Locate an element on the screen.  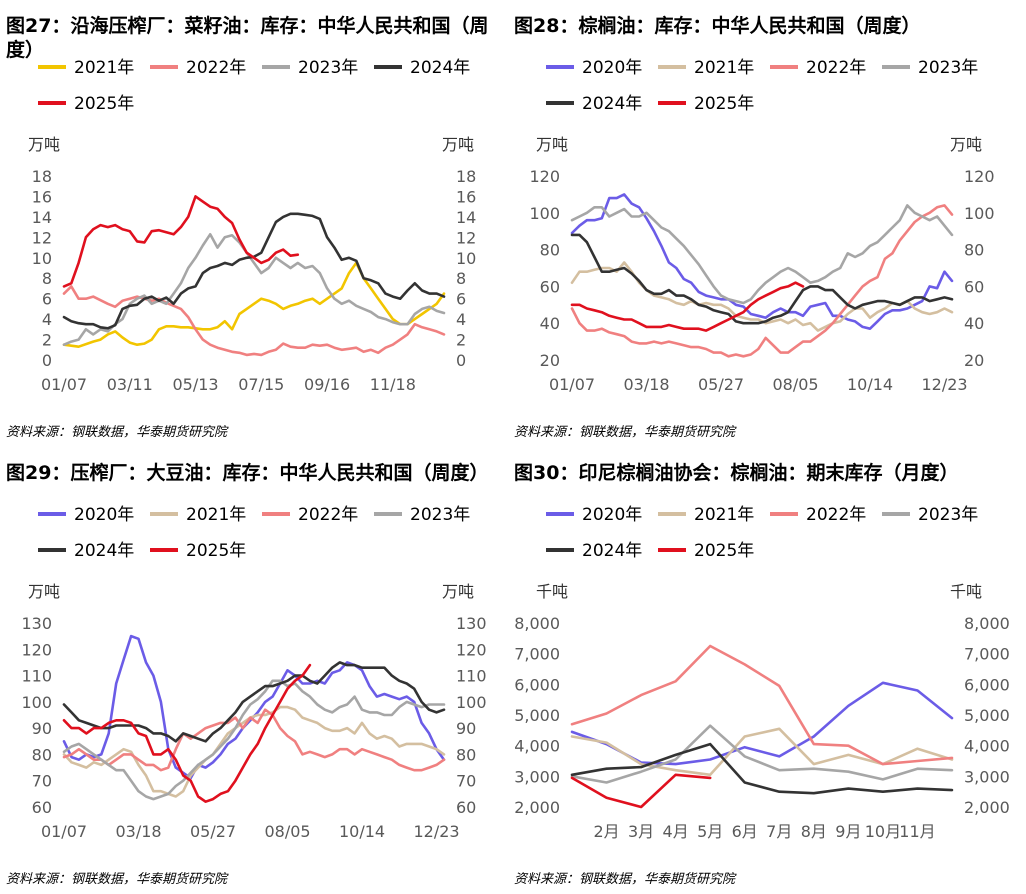
source-note: 资料来源：钢联数据，华泰期货研究院 is located at coordinates (625, 432).